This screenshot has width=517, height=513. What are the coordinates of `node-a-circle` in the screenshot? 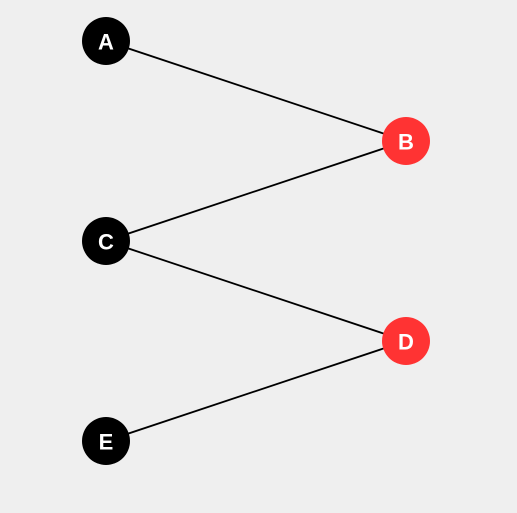 It's located at (106, 41).